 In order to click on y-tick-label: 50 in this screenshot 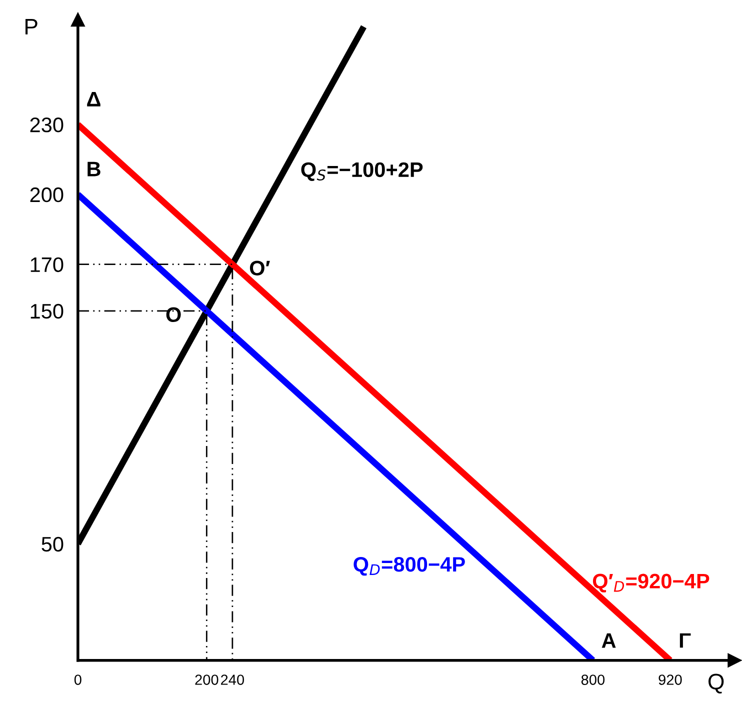, I will do `click(53, 544)`.